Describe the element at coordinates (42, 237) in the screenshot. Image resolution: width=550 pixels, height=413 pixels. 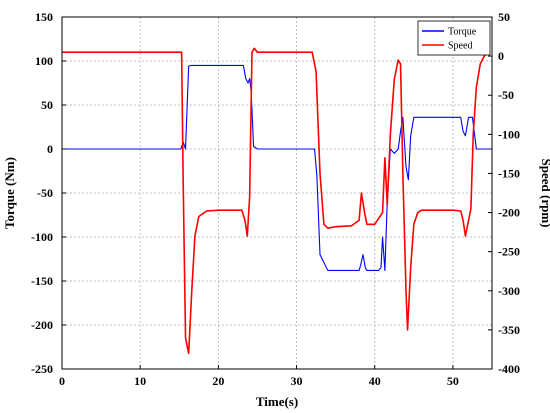
I see `y-left-tick-label: -100` at that location.